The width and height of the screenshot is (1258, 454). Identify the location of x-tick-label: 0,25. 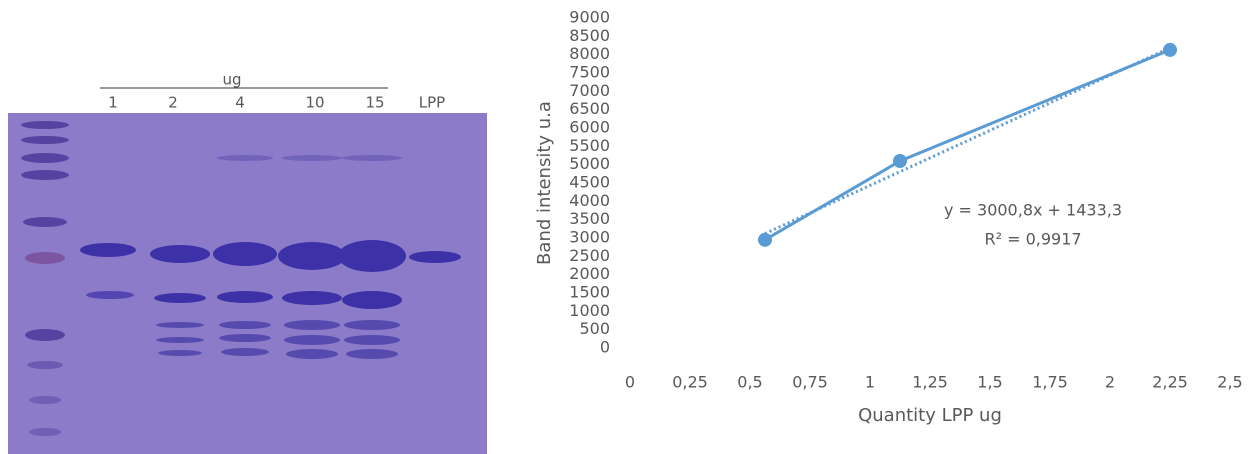
(690, 382).